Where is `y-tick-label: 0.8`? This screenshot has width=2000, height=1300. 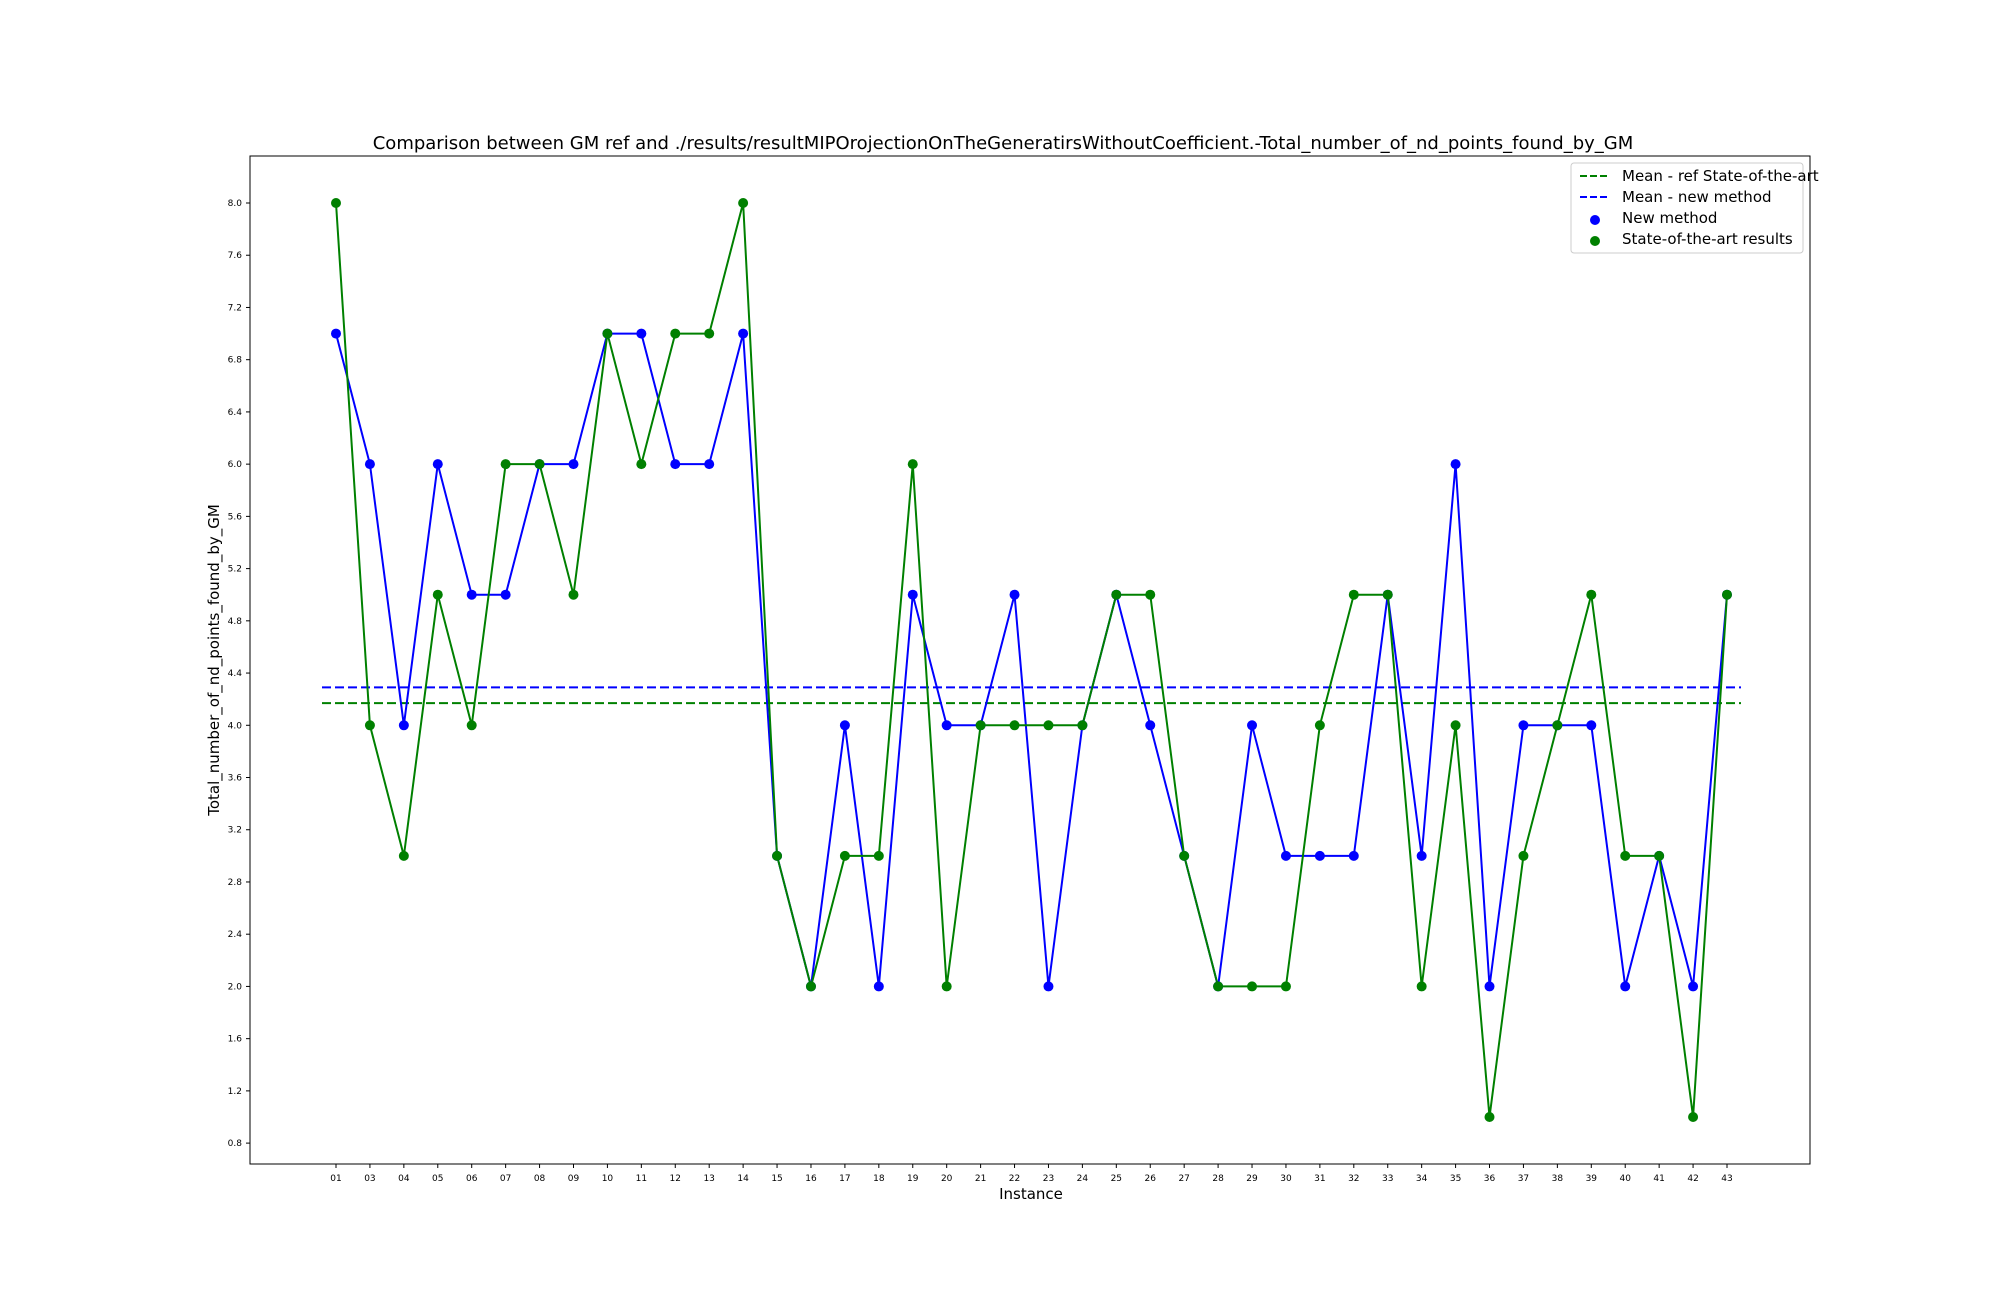 y-tick-label: 0.8 is located at coordinates (235, 1144).